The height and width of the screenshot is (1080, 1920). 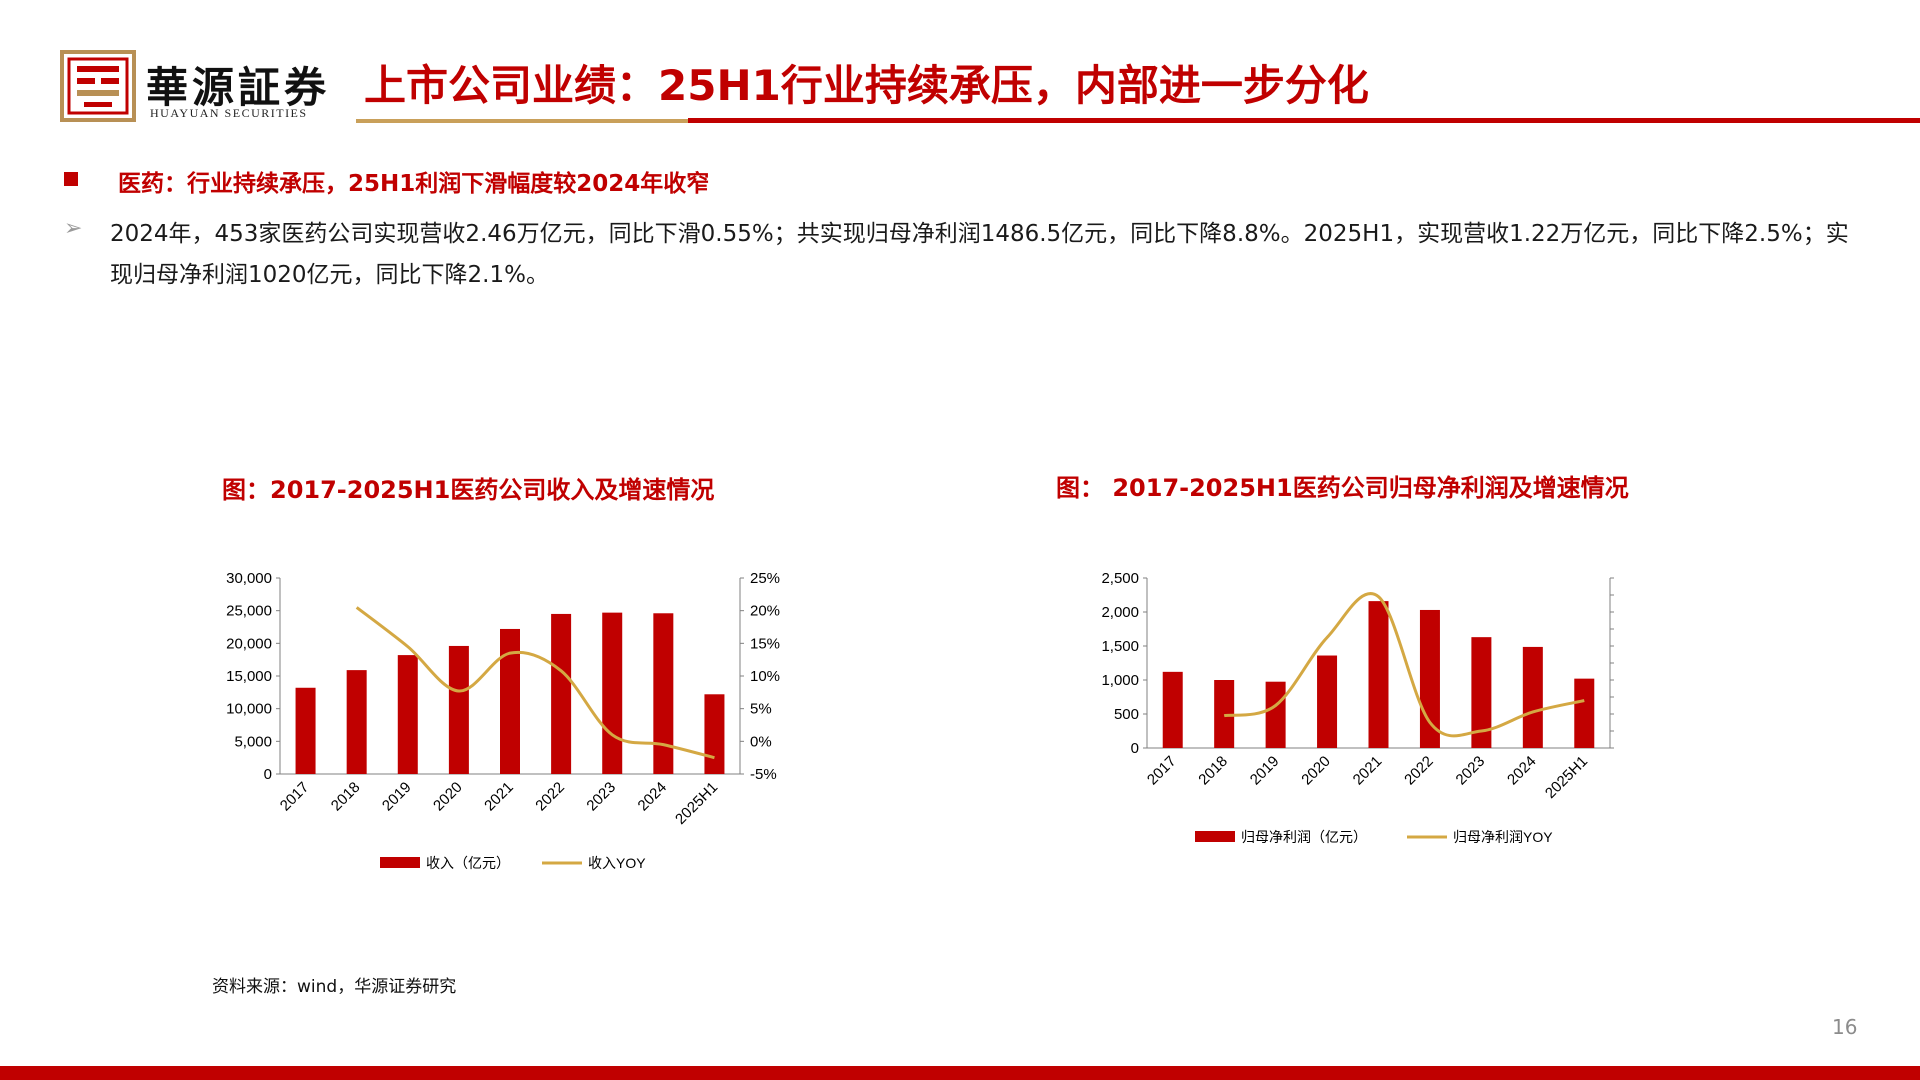 What do you see at coordinates (1304, 837) in the screenshot?
I see `legend-bar-label: 归母净利润（亿元）` at bounding box center [1304, 837].